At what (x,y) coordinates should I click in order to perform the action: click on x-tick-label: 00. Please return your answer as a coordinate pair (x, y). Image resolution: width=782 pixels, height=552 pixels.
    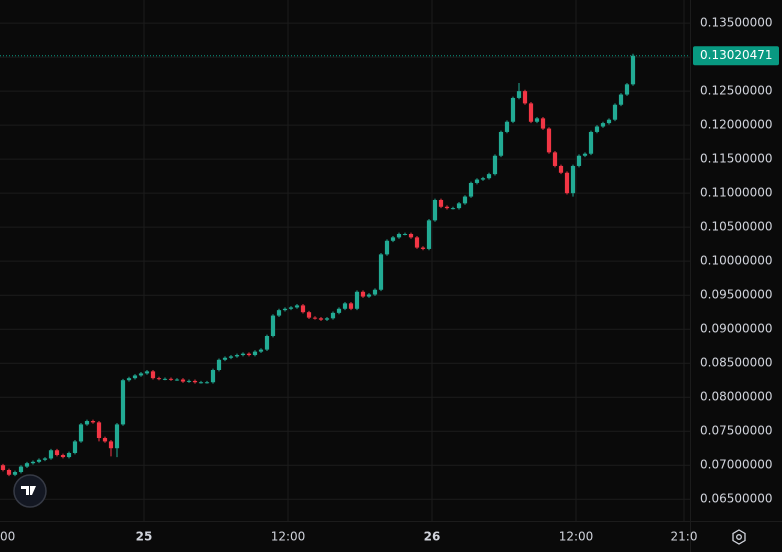
    Looking at the image, I should click on (7, 537).